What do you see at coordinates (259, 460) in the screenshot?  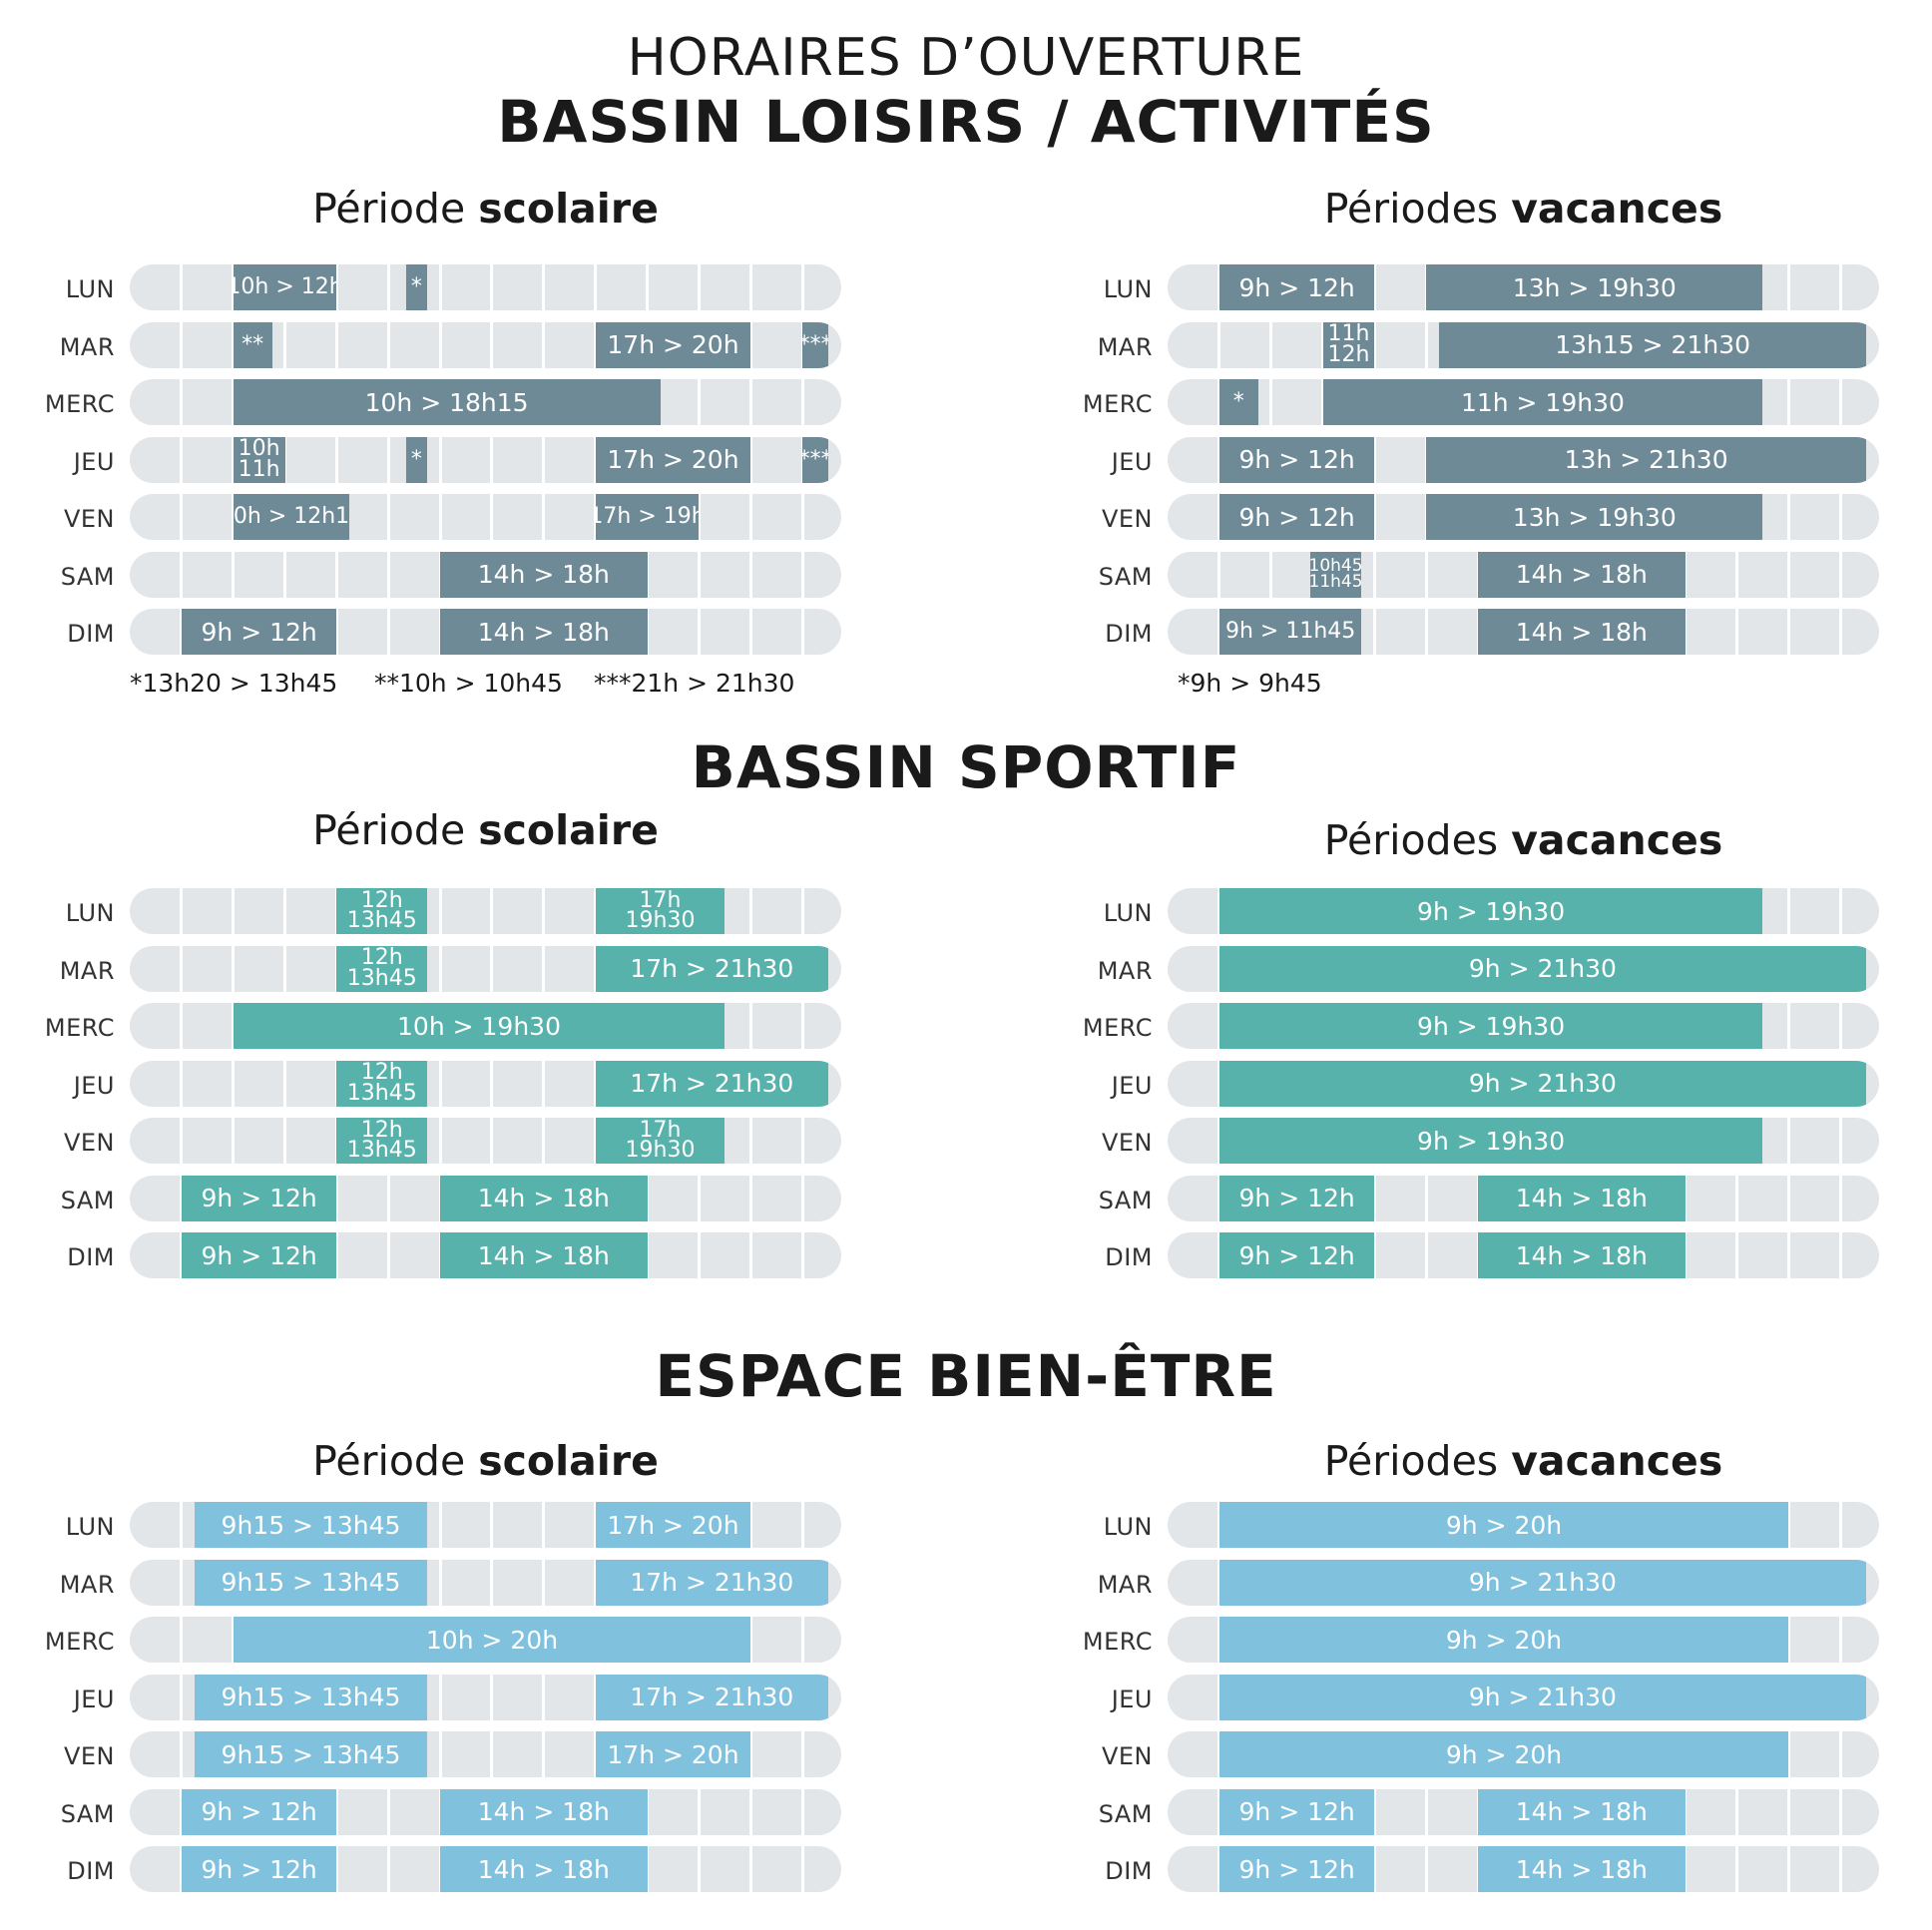 I see `time-slot: 10h 11h` at bounding box center [259, 460].